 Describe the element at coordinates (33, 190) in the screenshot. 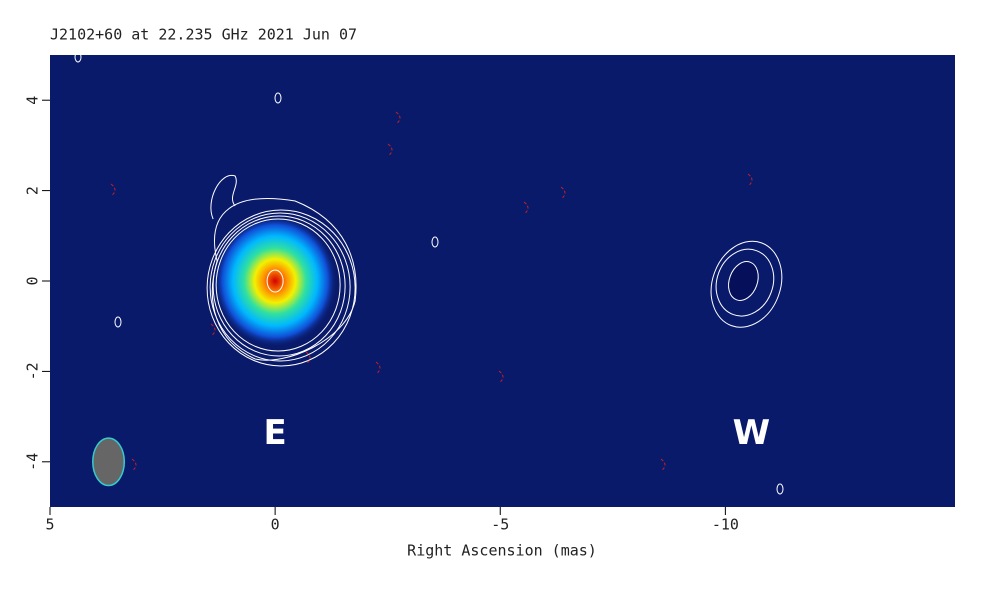

I see `y-tick-label: 2` at that location.